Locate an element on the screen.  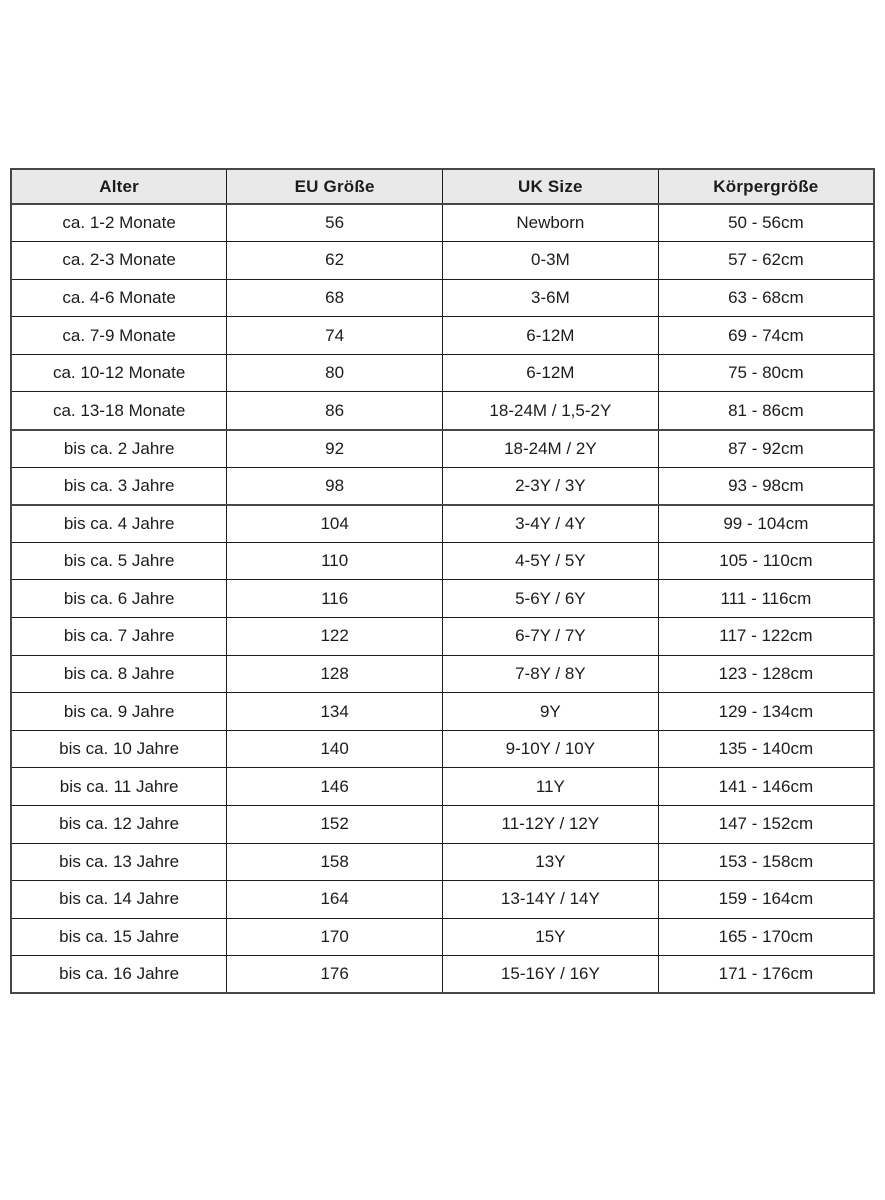
table-row: bis ca. 5 Jahre 110 4-5Y / 5Y 105 - 110cm is located at coordinates (442, 561).